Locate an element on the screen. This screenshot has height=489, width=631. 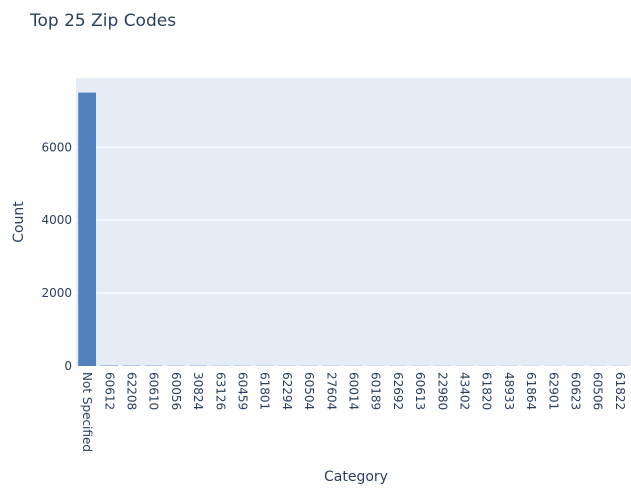
bar is located at coordinates (87, 229).